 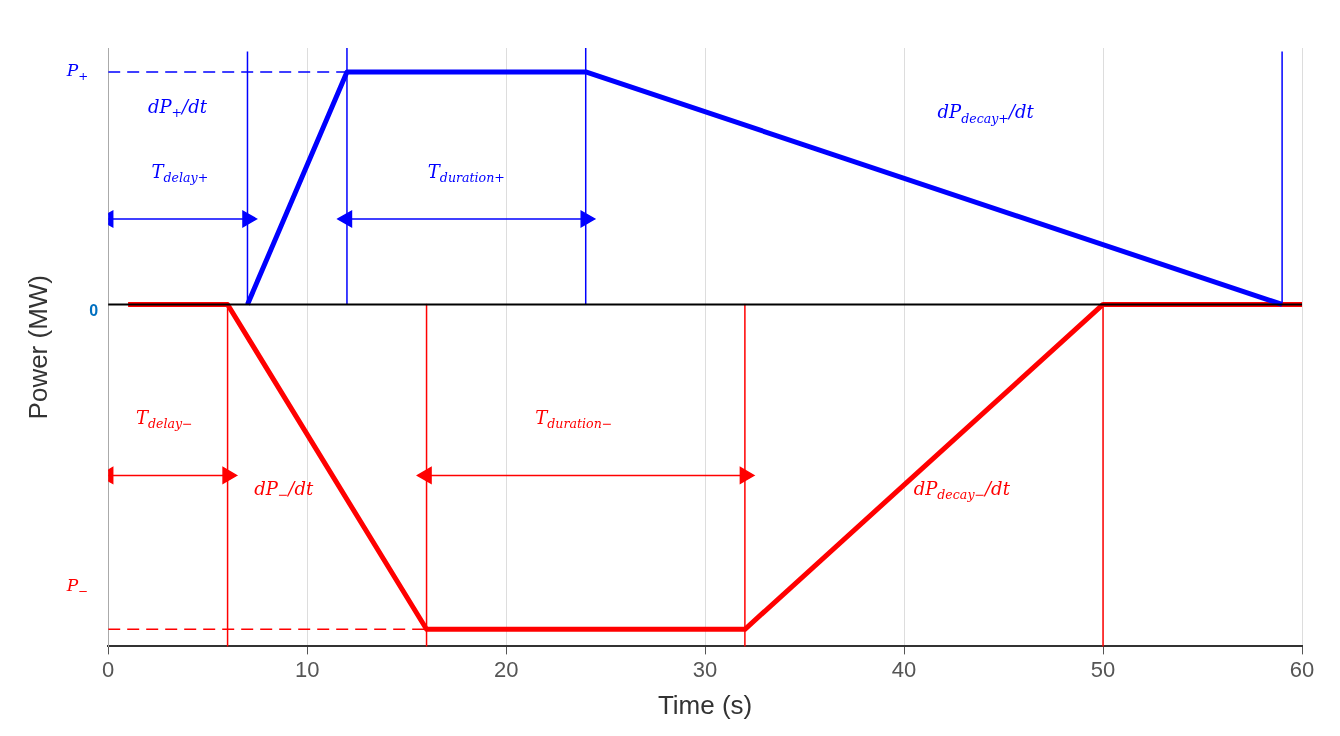 I want to click on text: 0, so click(x=94, y=310).